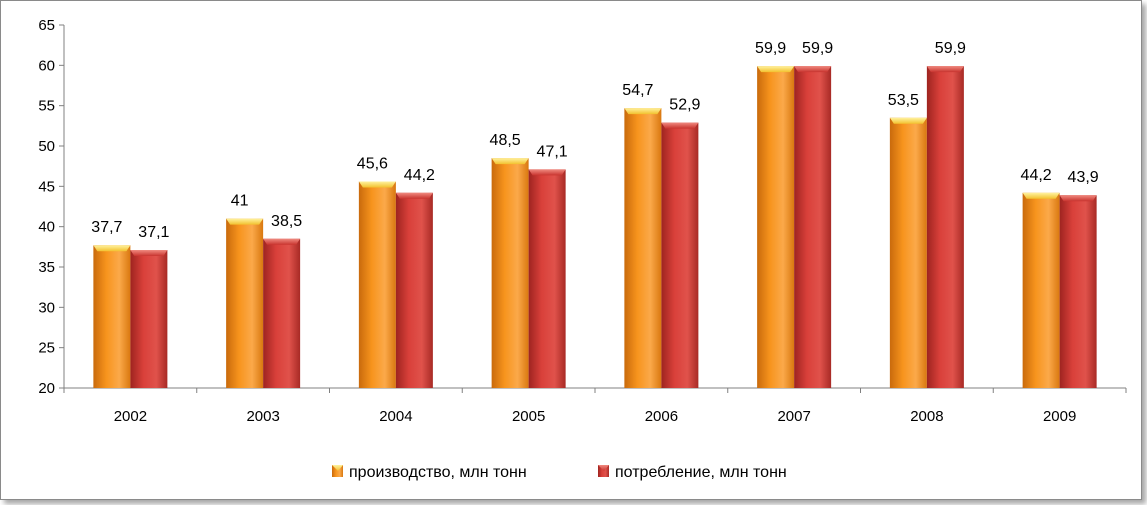  Describe the element at coordinates (528, 416) in the screenshot. I see `x-tick-label: 2005` at that location.